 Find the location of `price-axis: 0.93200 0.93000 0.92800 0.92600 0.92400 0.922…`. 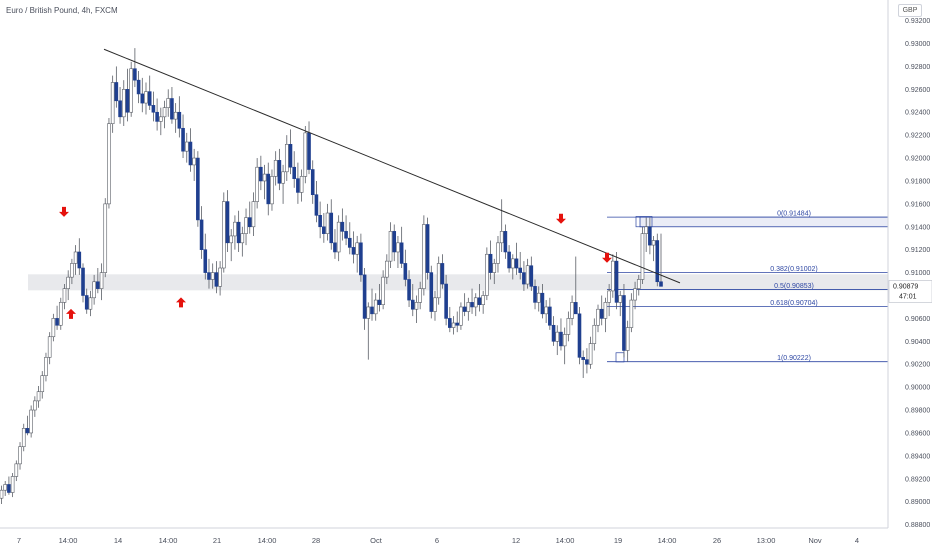

price-axis: 0.93200 0.93000 0.92800 0.92600 0.92400 0.922… is located at coordinates (917, 273).